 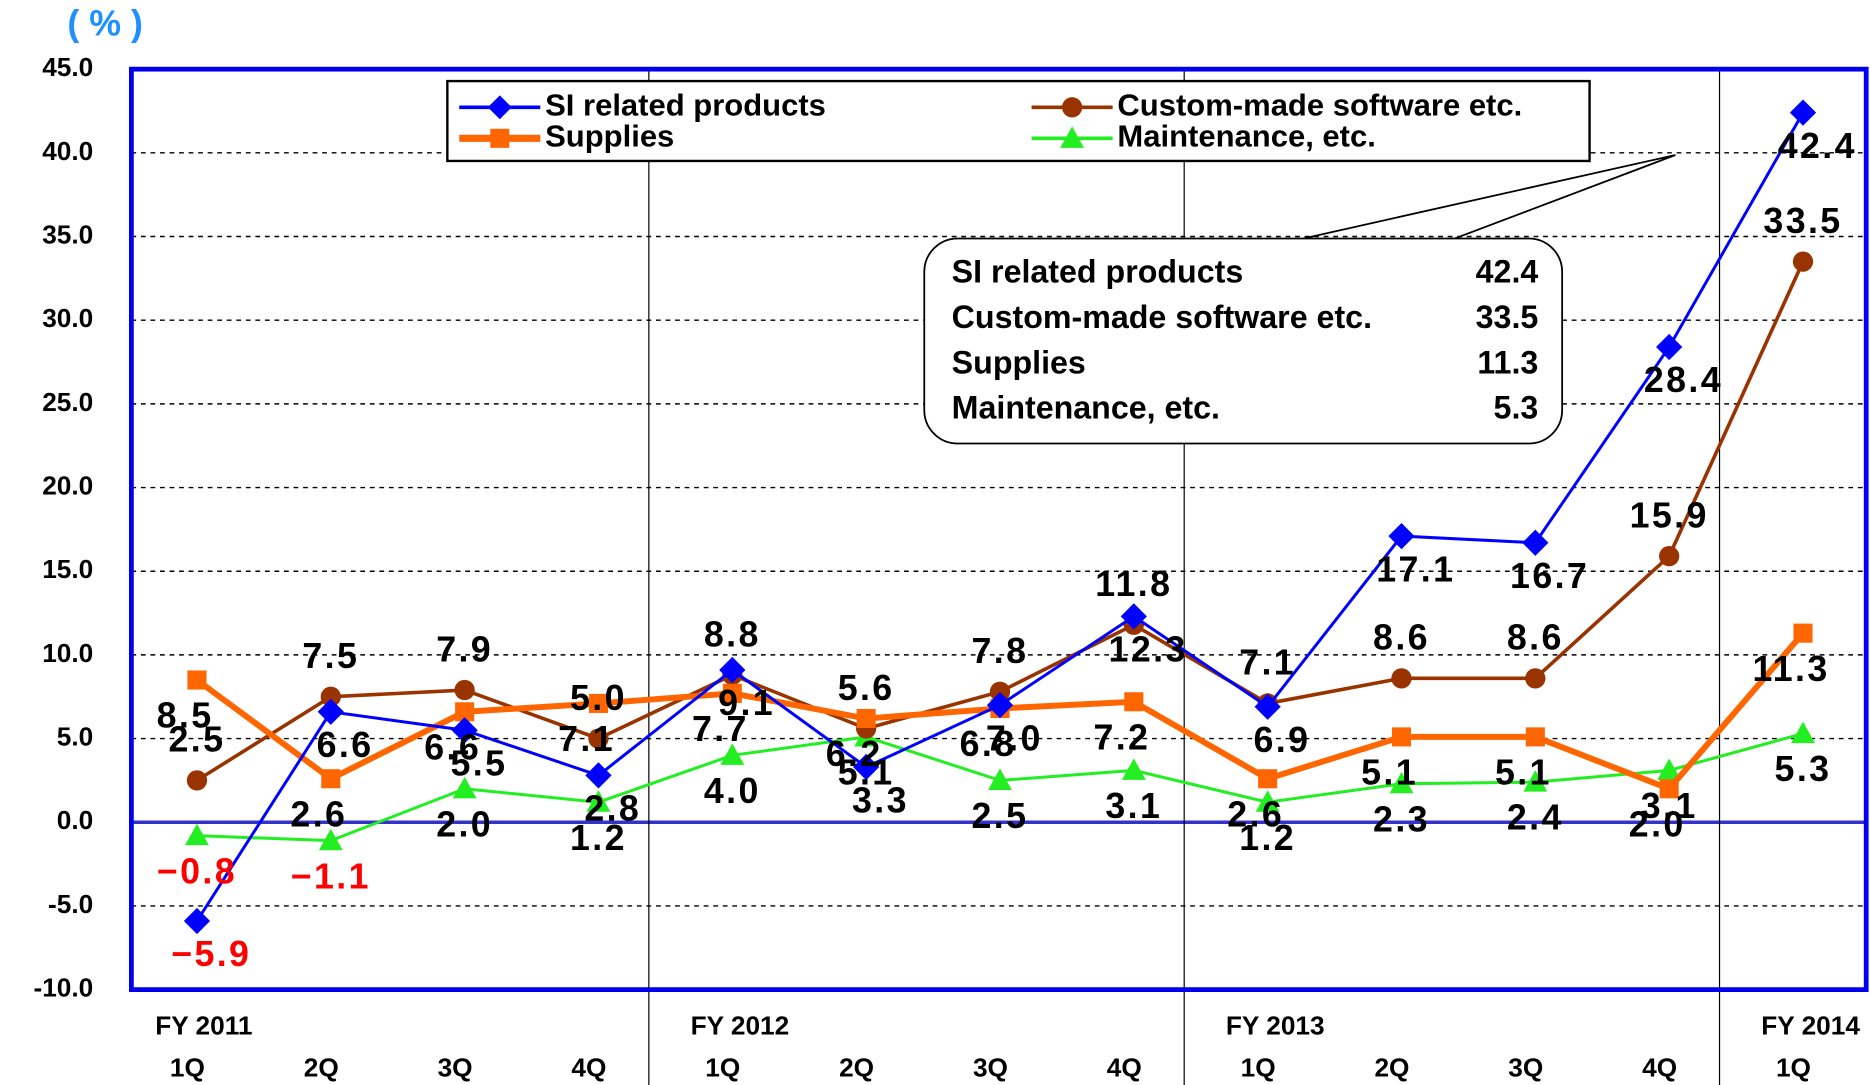 What do you see at coordinates (1683, 380) in the screenshot?
I see `data-label: 28.4` at bounding box center [1683, 380].